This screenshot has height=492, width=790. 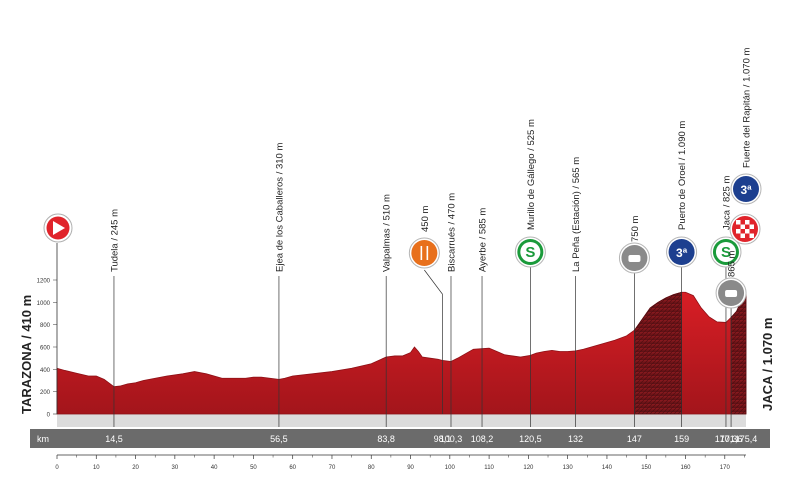 I want to click on x-tick-label: 50, so click(x=253, y=468).